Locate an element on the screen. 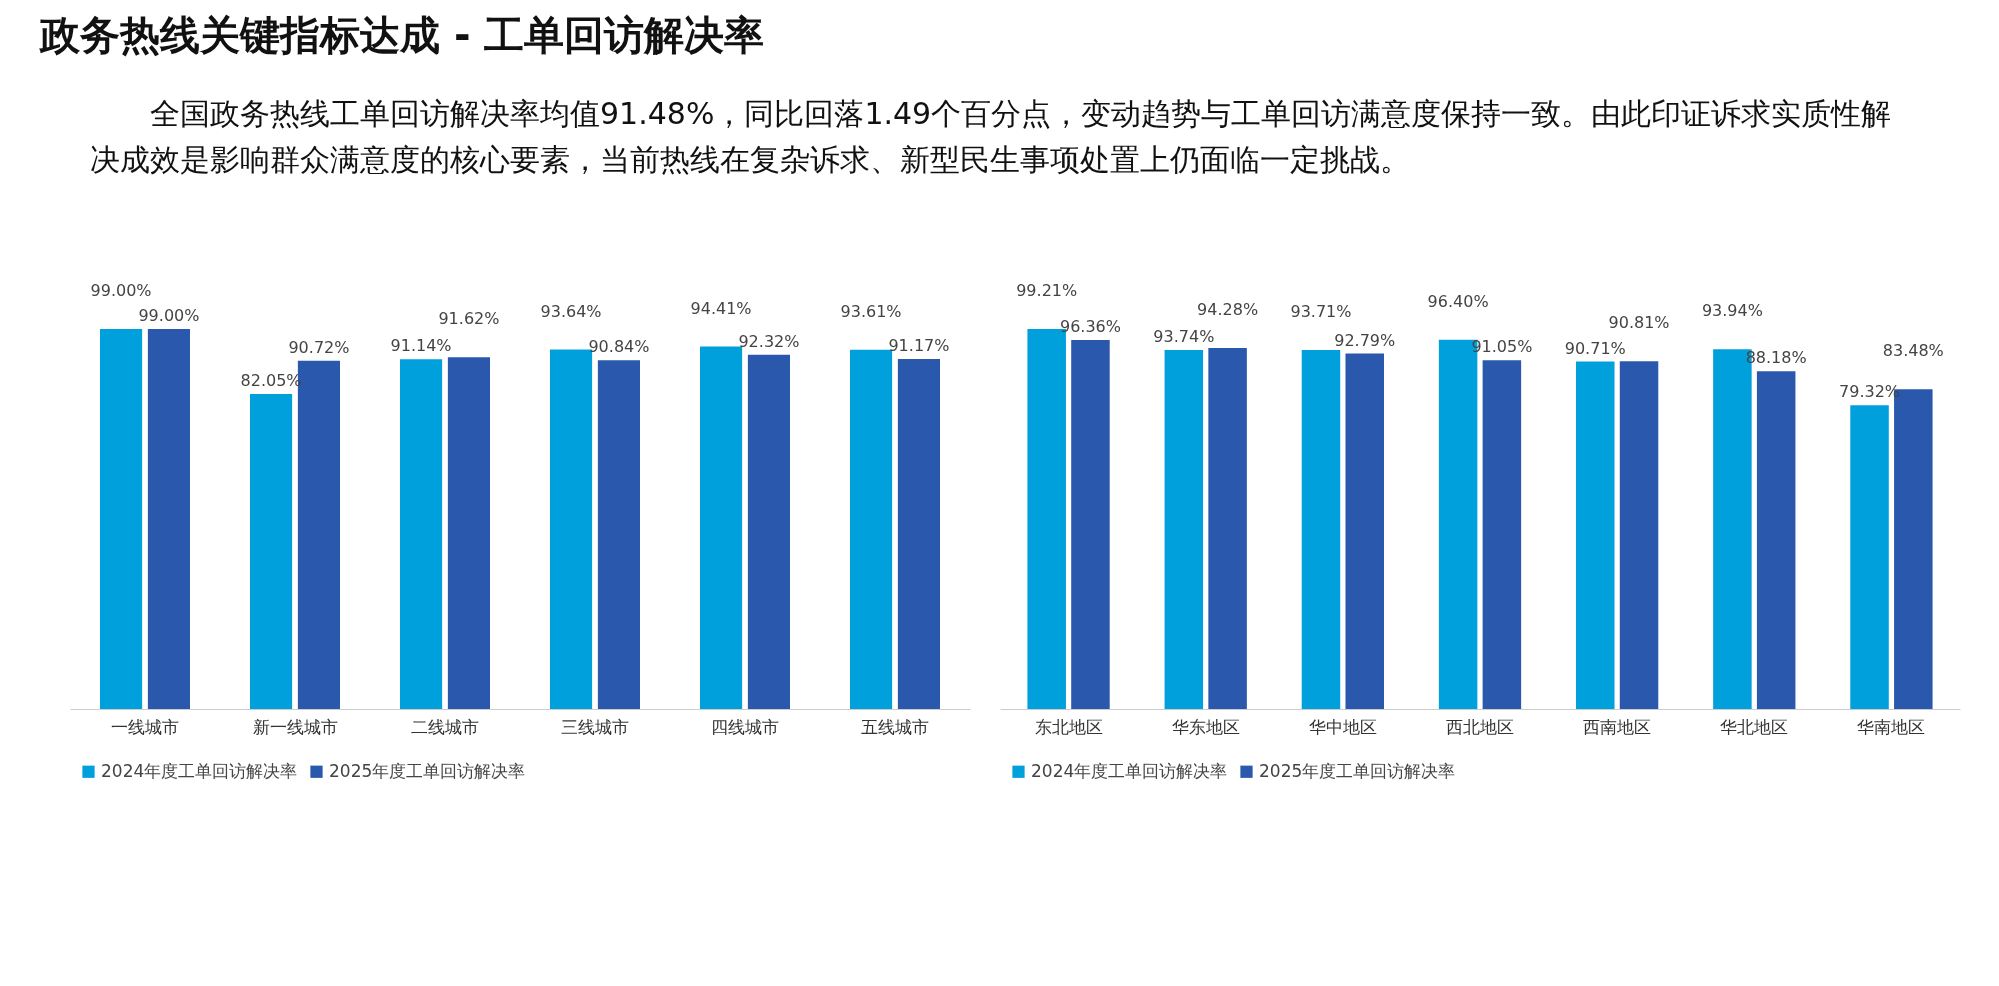 Image resolution: width=1999 pixels, height=986 pixels. x-tick-label: 三线城市 is located at coordinates (595, 726).